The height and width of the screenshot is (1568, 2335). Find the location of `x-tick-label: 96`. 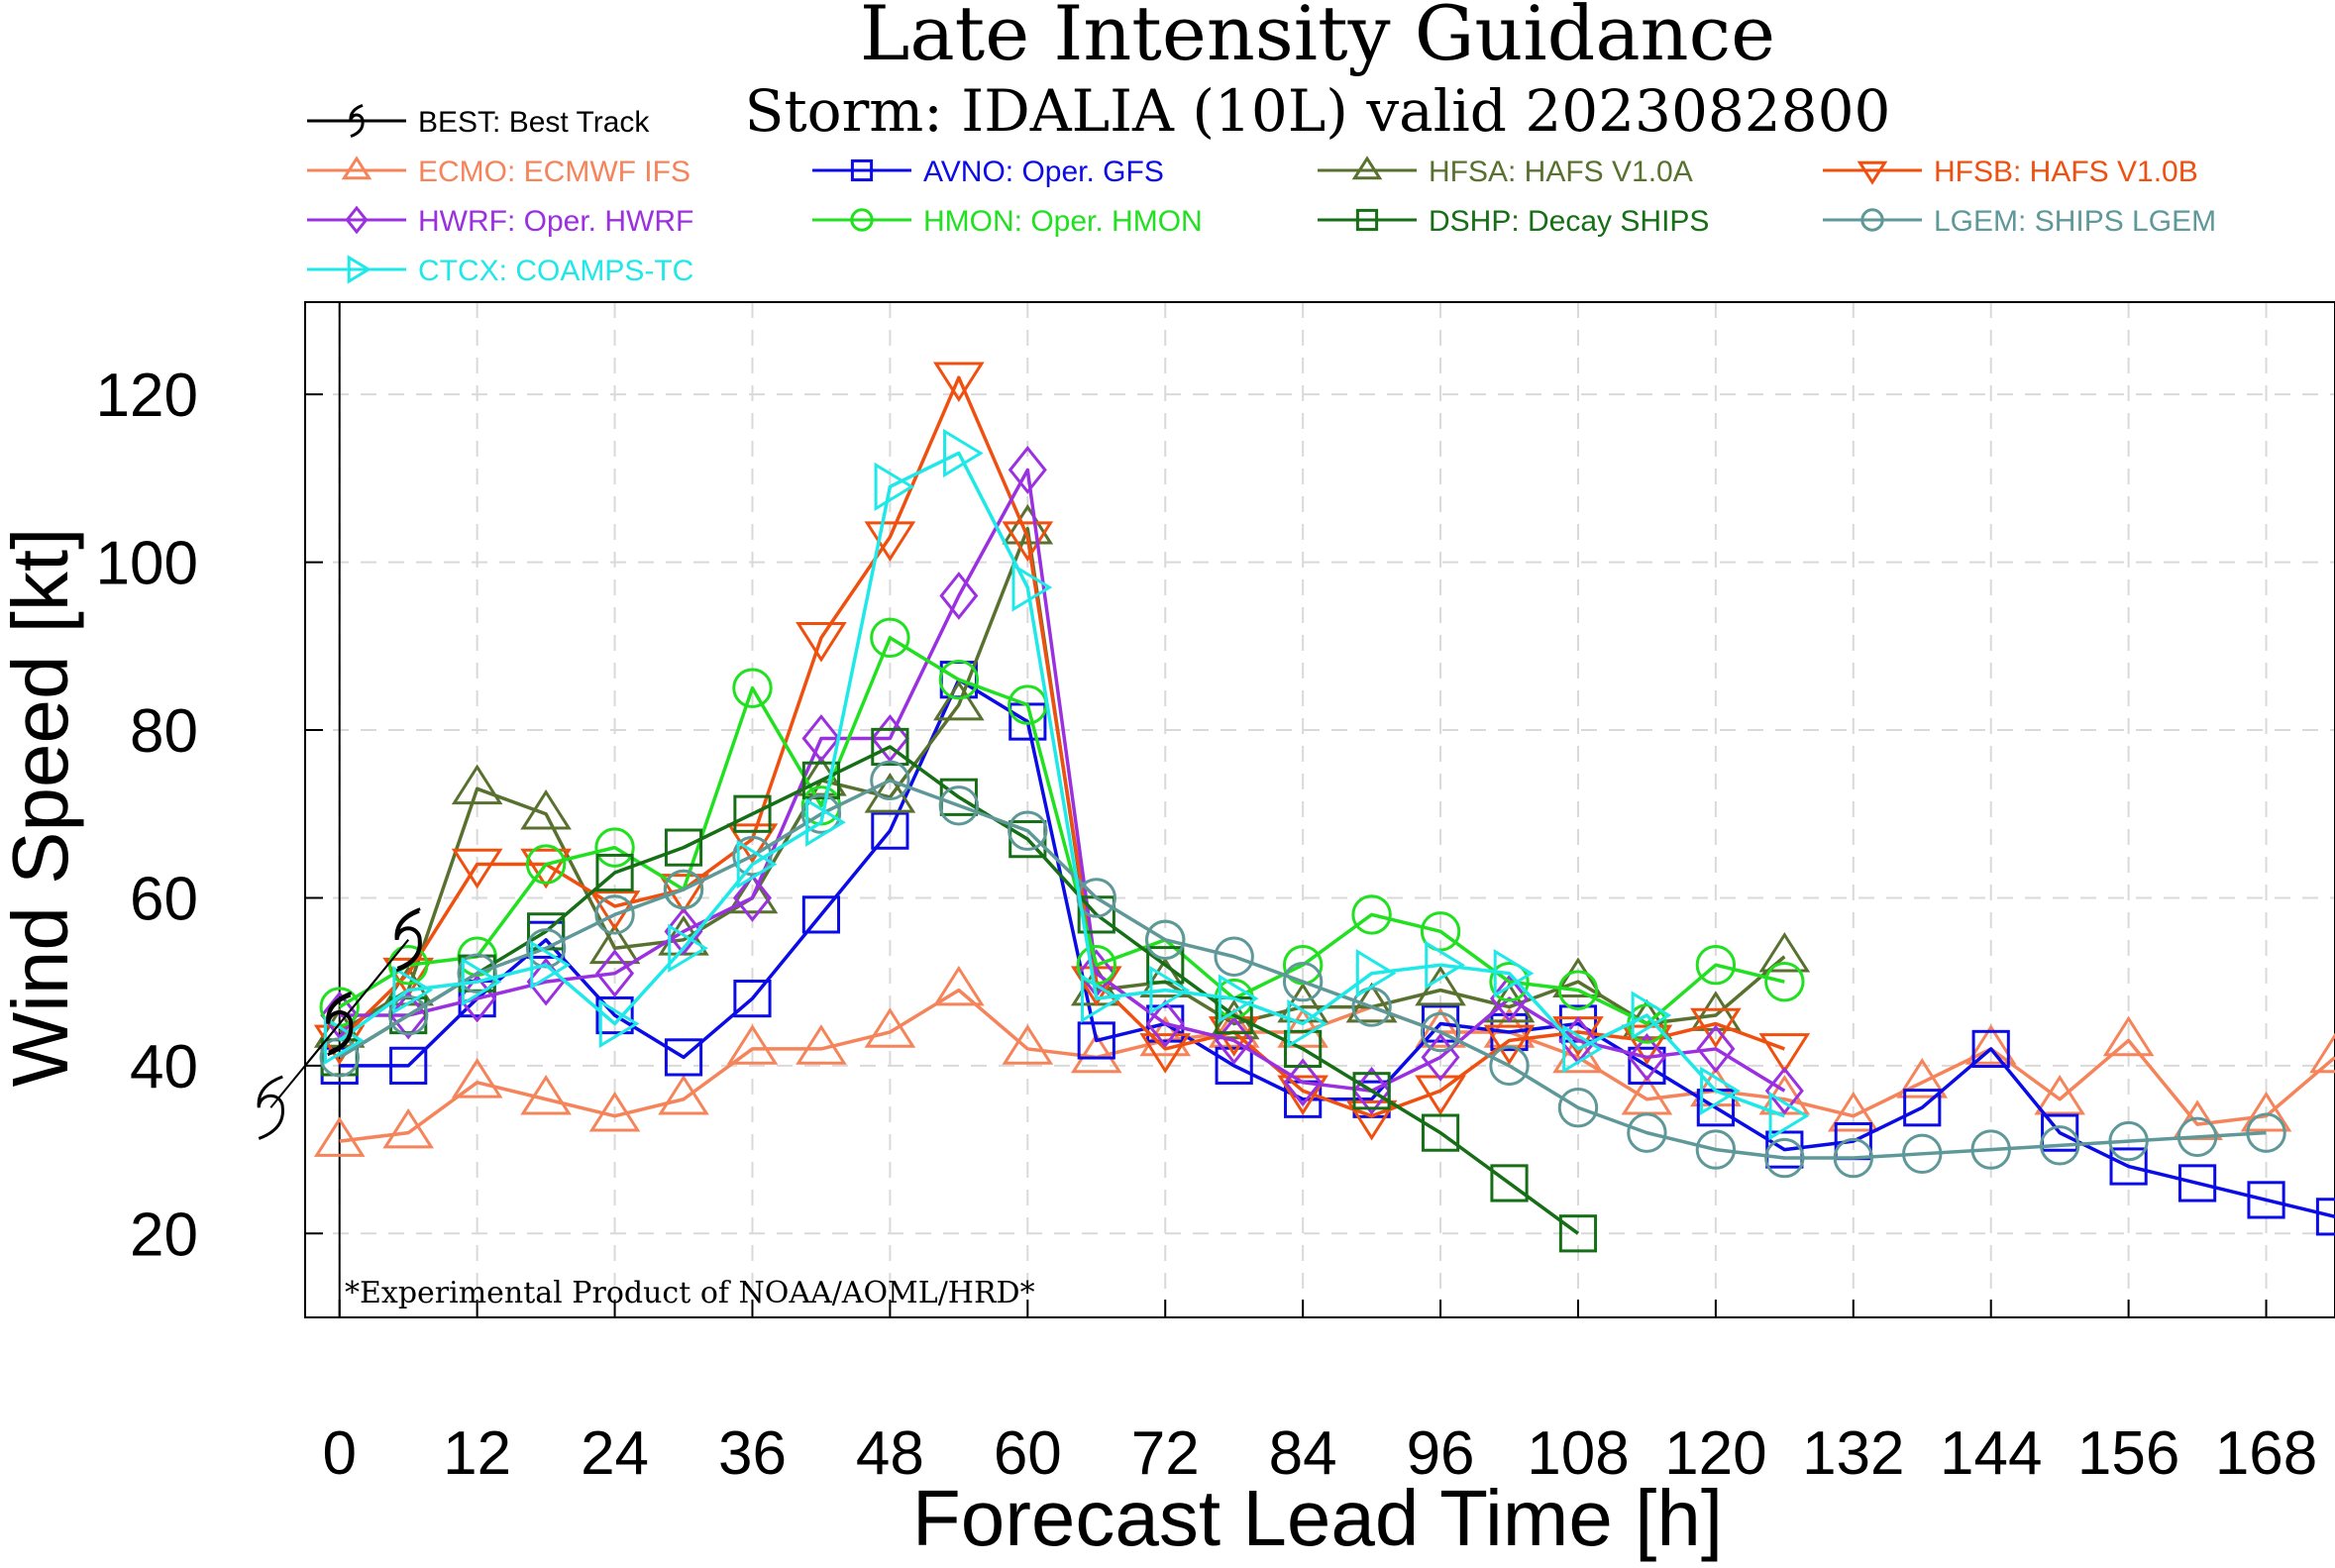

x-tick-label: 96 is located at coordinates (1441, 1454).